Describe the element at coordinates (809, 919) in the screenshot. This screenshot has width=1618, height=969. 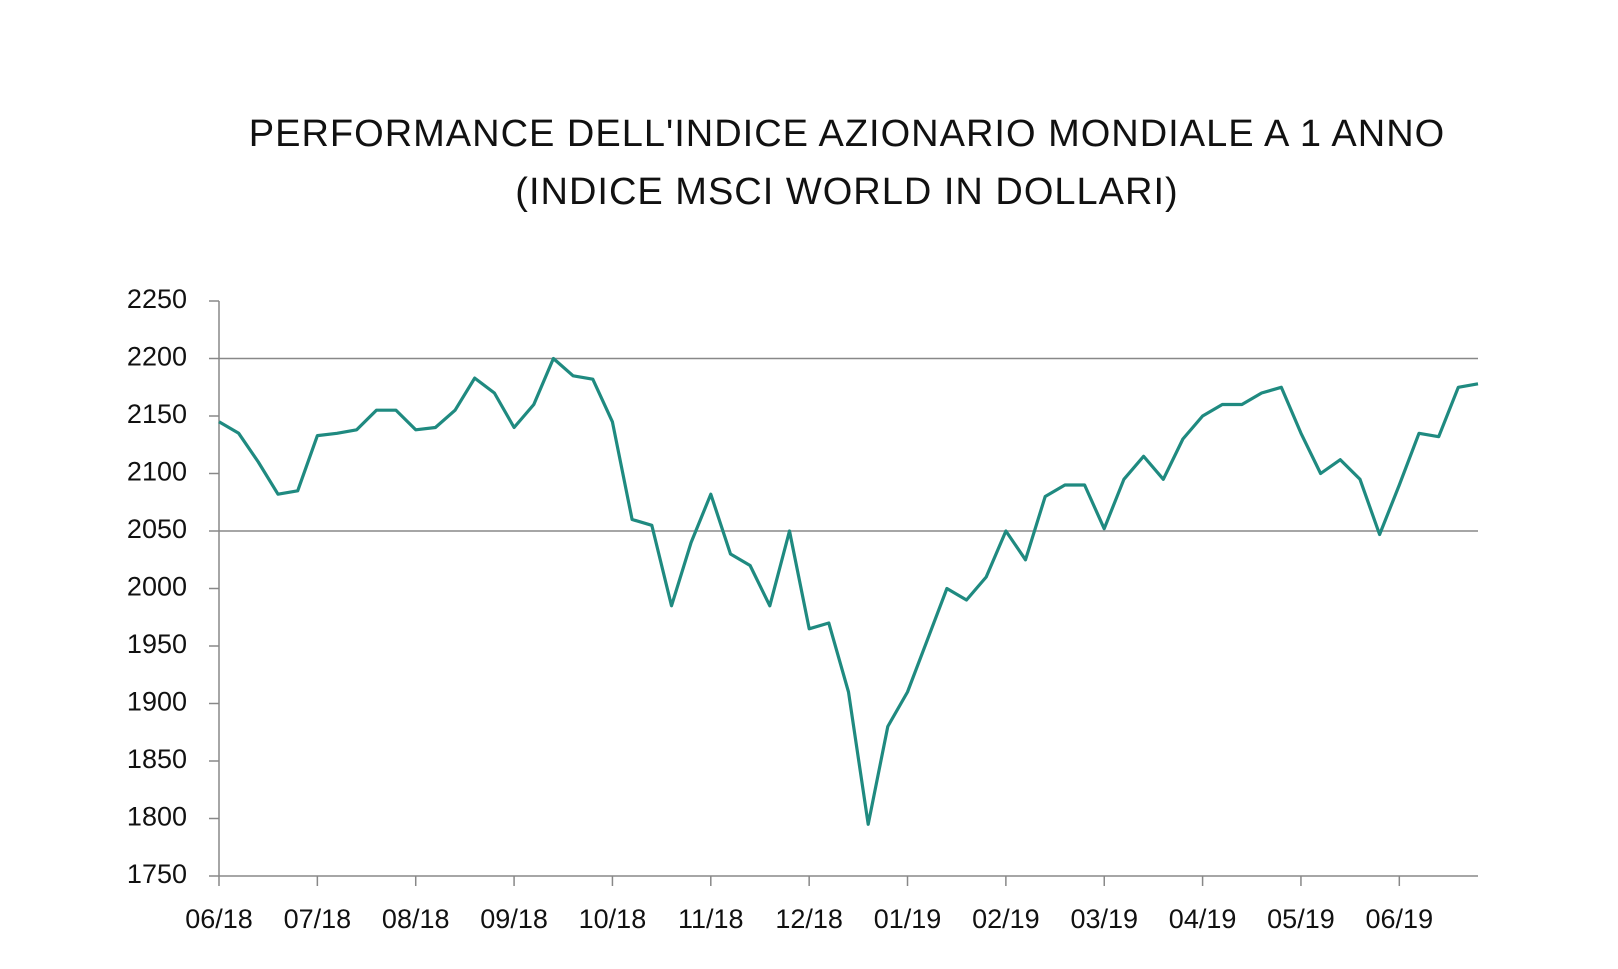
I see `x-tick-label: 12/18` at that location.